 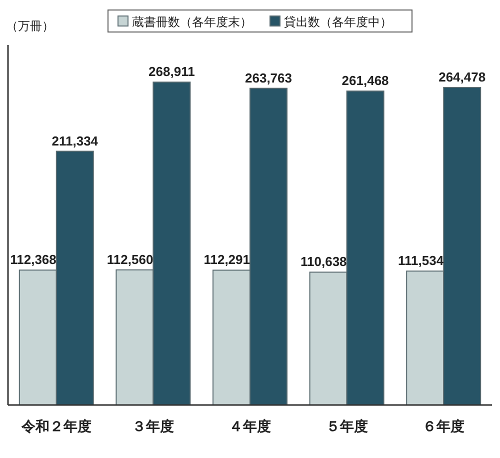 What do you see at coordinates (56, 426) in the screenshot?
I see `x-tick-label: 令和２年度` at bounding box center [56, 426].